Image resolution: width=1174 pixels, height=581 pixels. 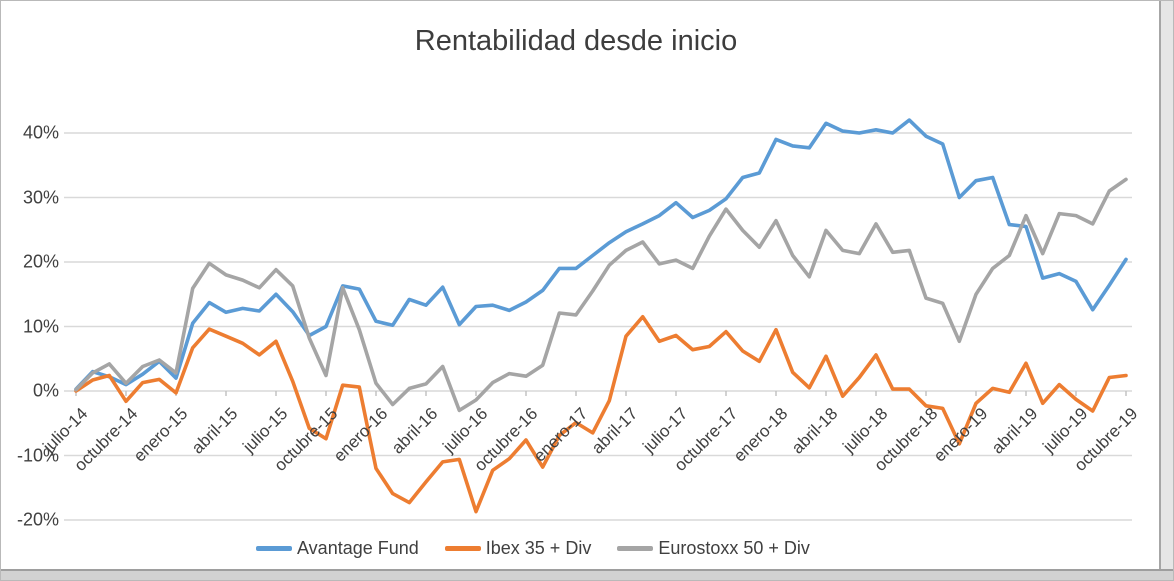 What do you see at coordinates (587, 574) in the screenshot?
I see `window-bottom-edge` at bounding box center [587, 574].